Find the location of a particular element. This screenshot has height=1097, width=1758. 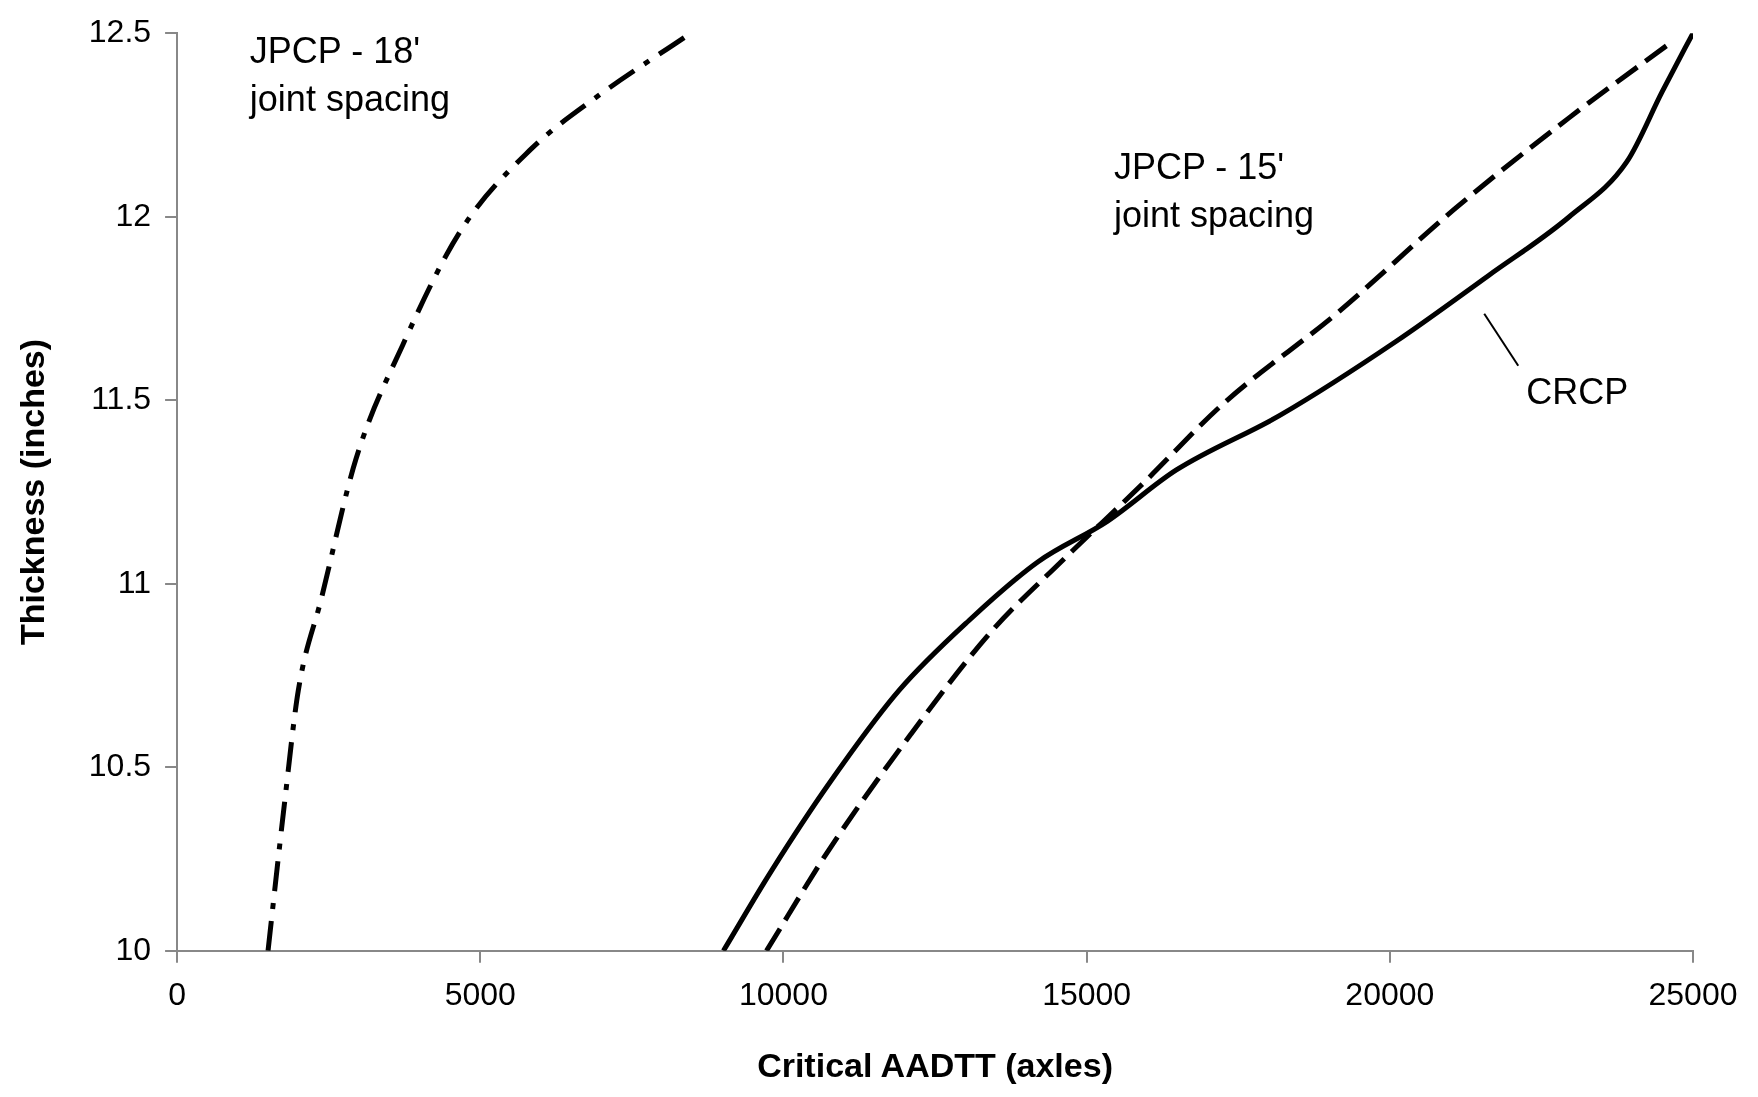

x-tick-label: 20000 is located at coordinates (1390, 993).